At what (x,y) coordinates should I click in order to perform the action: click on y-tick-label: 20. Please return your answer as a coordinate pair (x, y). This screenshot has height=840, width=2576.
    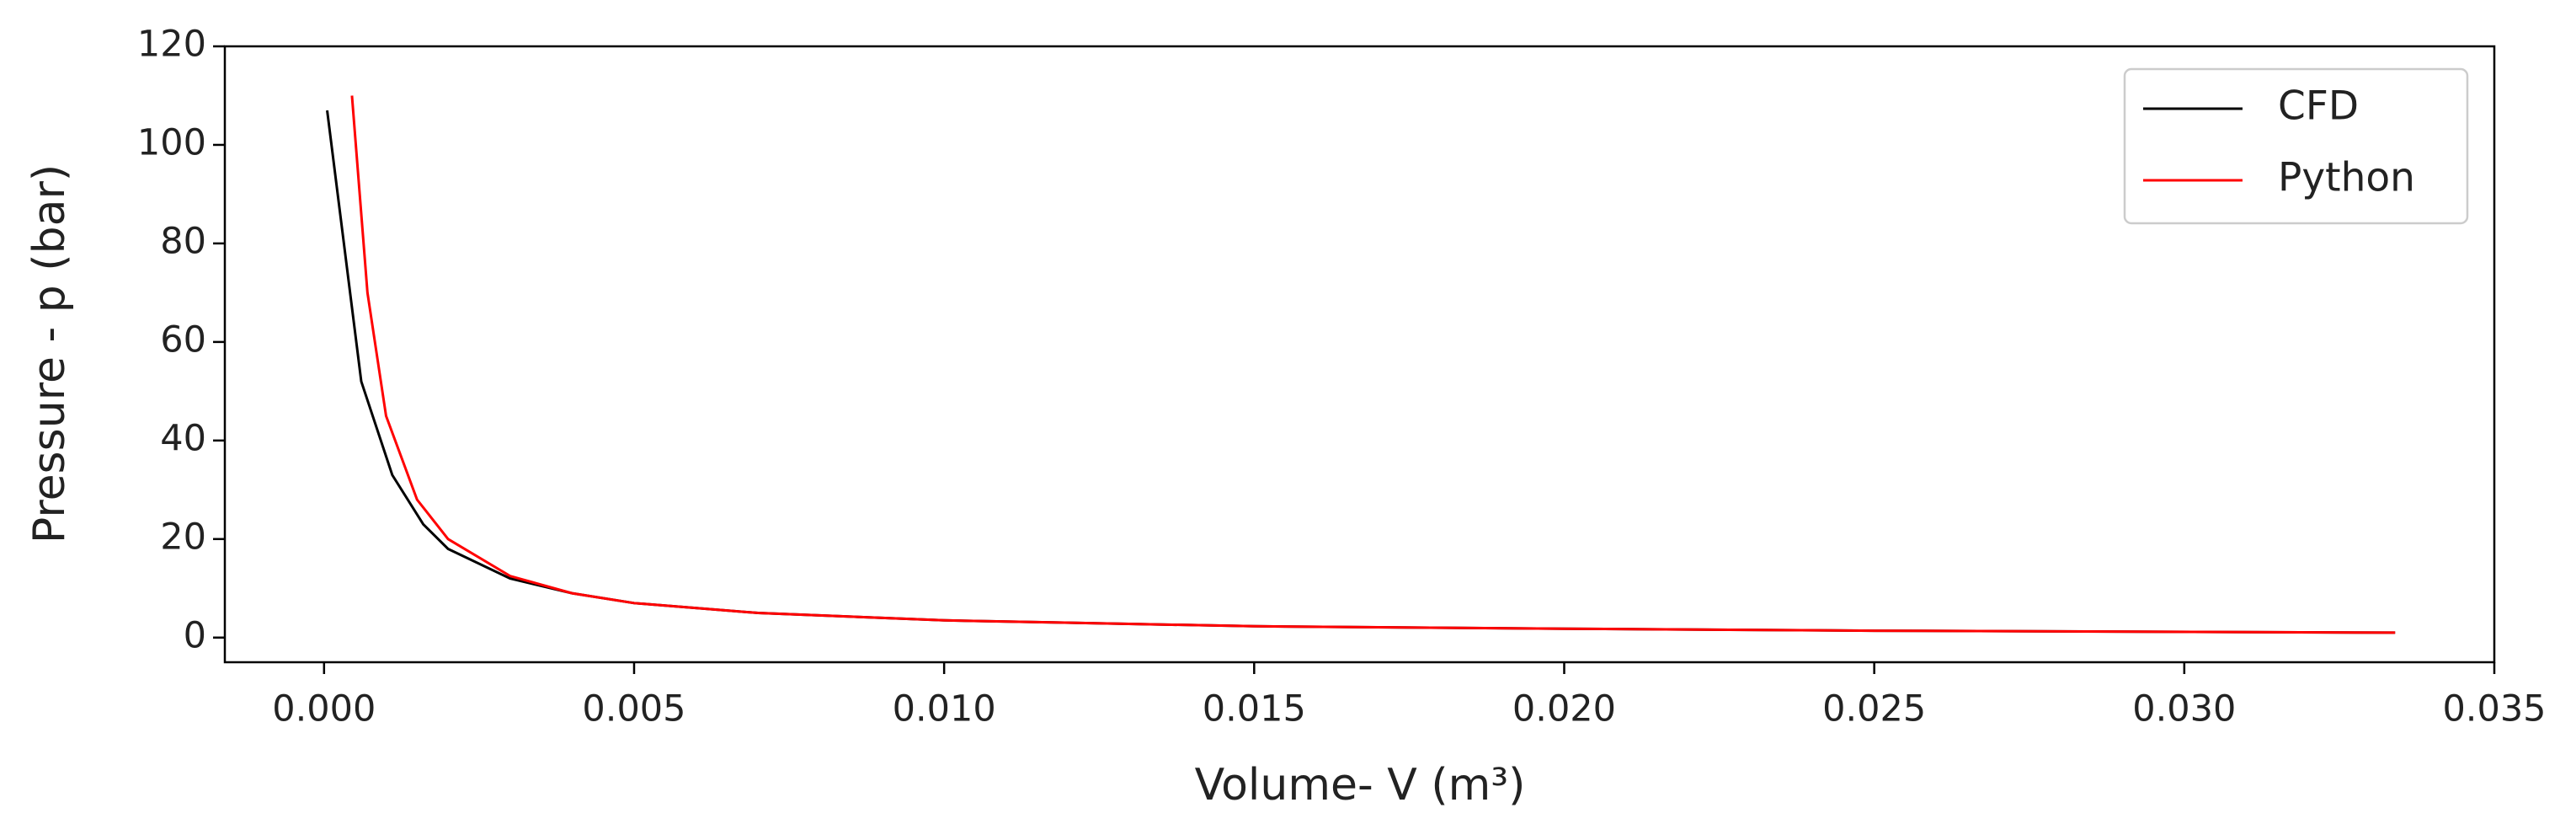
    Looking at the image, I should click on (183, 537).